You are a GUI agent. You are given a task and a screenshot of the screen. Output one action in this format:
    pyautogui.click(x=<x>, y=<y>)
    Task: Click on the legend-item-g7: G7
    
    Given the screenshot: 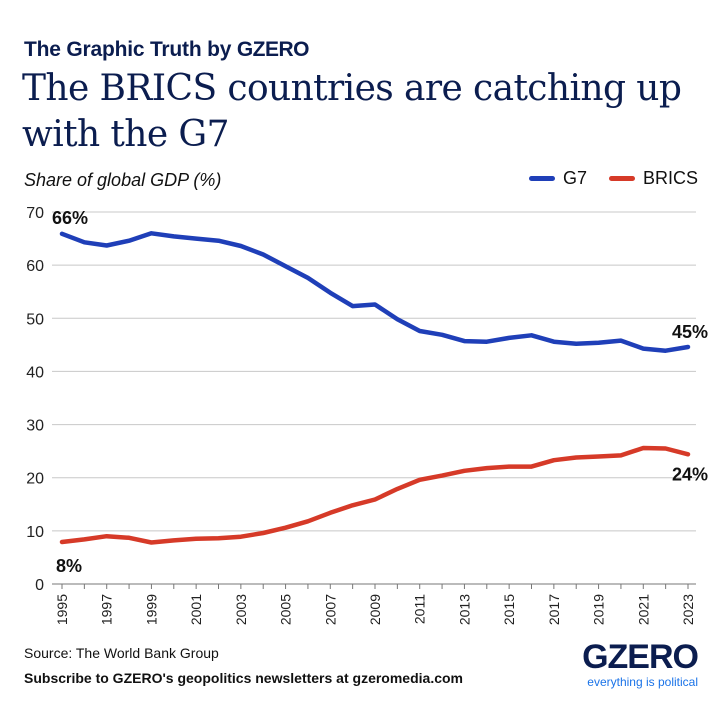 What is the action you would take?
    pyautogui.click(x=557, y=178)
    